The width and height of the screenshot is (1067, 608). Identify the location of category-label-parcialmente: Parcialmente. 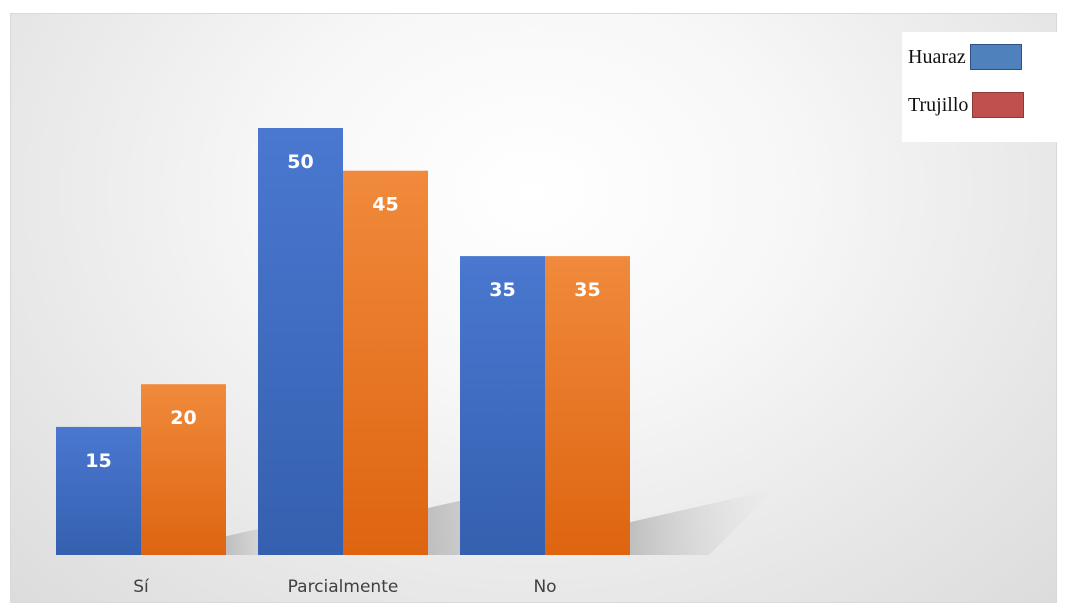
(343, 587).